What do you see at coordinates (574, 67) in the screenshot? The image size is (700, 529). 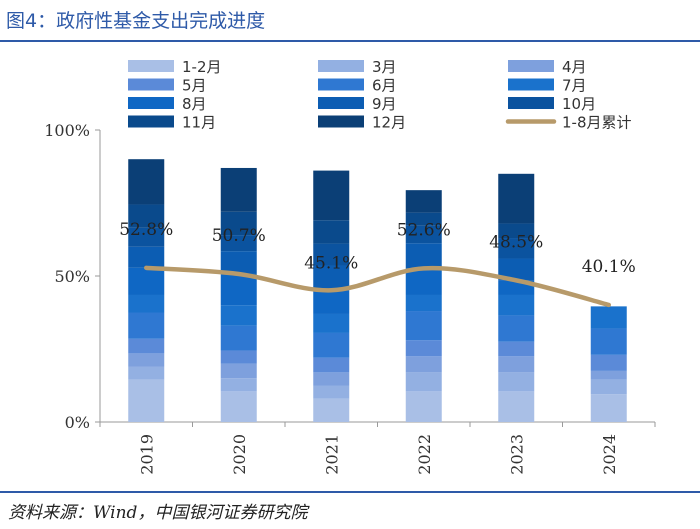 I see `legend-label: 4月` at bounding box center [574, 67].